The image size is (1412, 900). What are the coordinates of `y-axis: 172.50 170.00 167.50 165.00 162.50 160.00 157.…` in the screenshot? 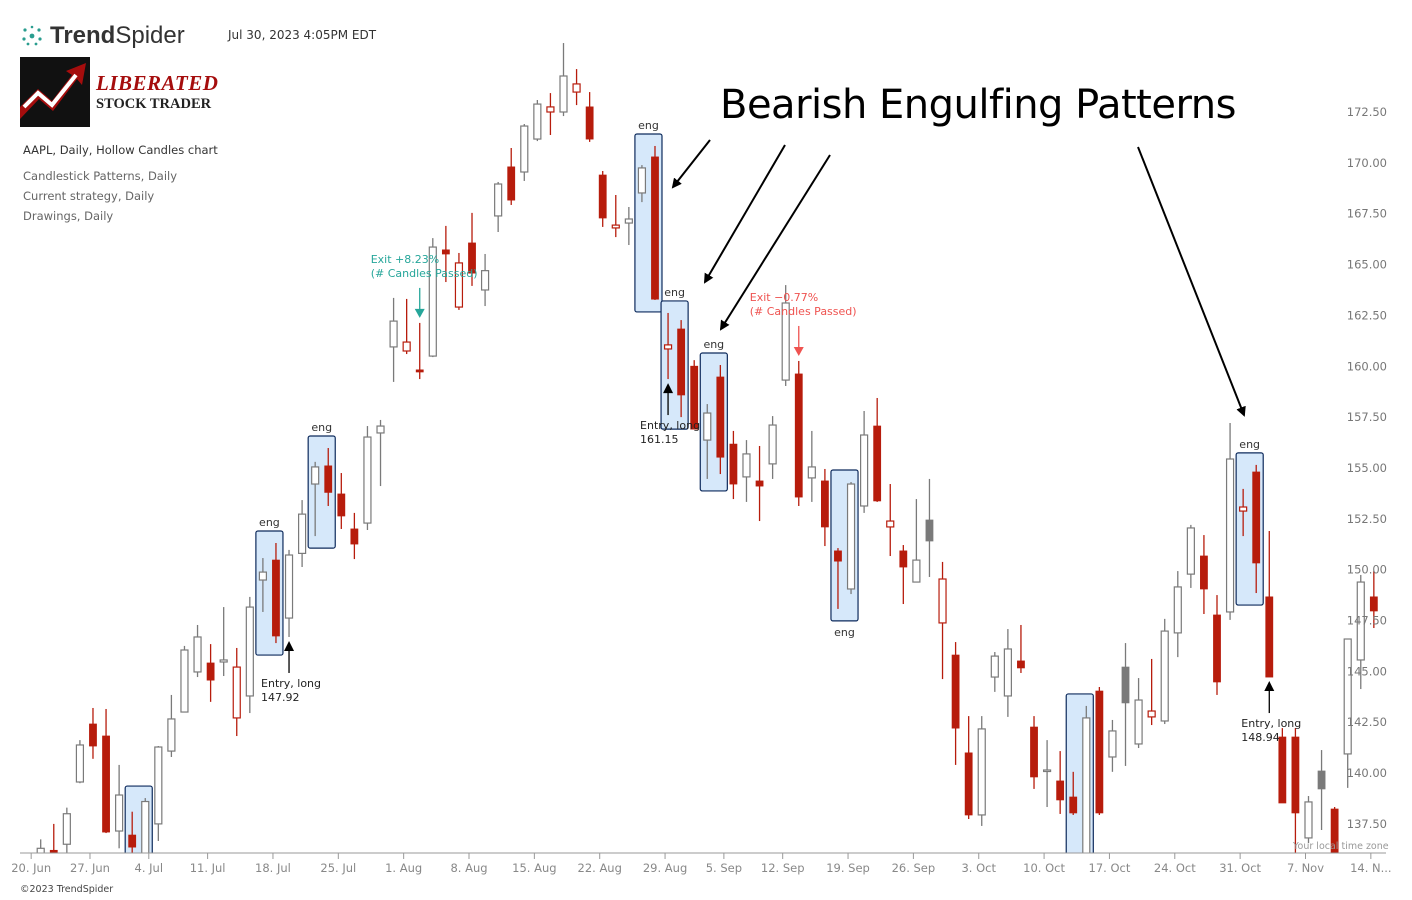 It's located at (1367, 468).